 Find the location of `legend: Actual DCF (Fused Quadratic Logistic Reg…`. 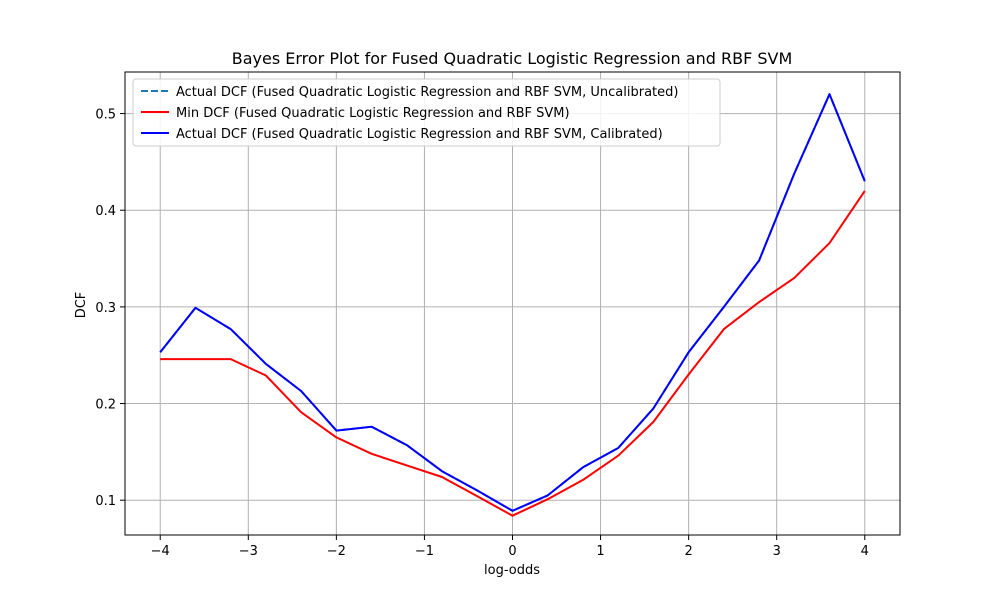

legend: Actual DCF (Fused Quadratic Logistic Reg… is located at coordinates (426, 112).